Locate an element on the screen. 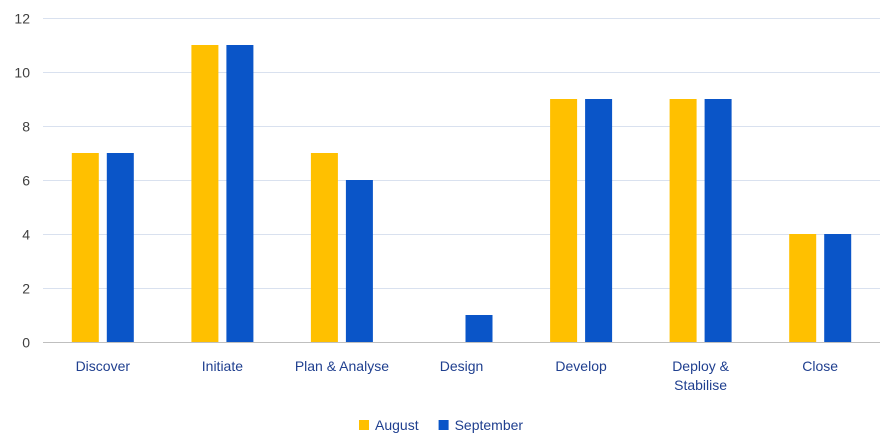  y-tick-label: 10 is located at coordinates (22, 73).